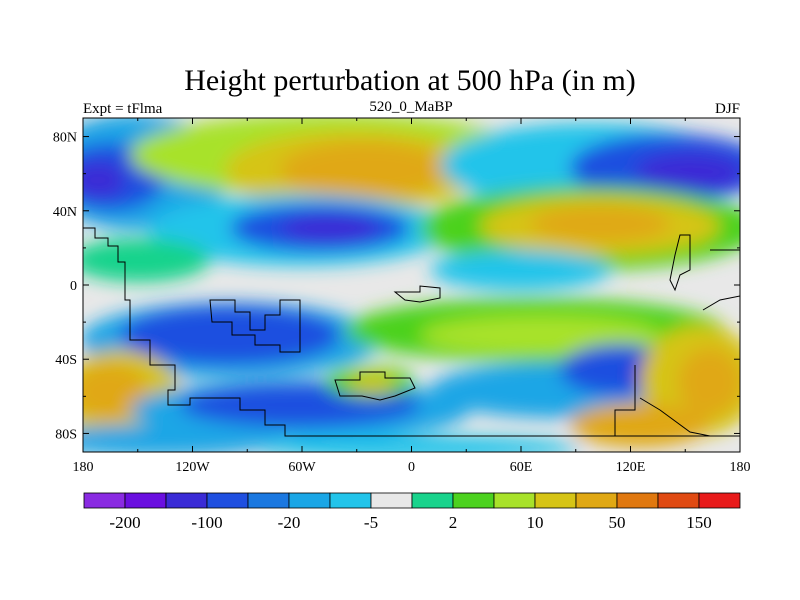 The image size is (800, 600). What do you see at coordinates (66, 360) in the screenshot?
I see `lat-tick-label: 40S` at bounding box center [66, 360].